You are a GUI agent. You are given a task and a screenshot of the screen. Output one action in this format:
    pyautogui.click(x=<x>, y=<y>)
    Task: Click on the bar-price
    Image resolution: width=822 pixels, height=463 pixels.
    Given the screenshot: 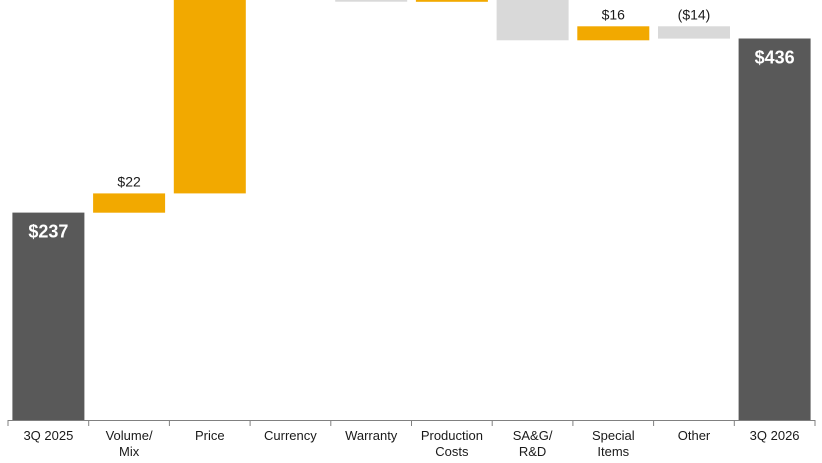 What is the action you would take?
    pyautogui.click(x=209, y=97)
    